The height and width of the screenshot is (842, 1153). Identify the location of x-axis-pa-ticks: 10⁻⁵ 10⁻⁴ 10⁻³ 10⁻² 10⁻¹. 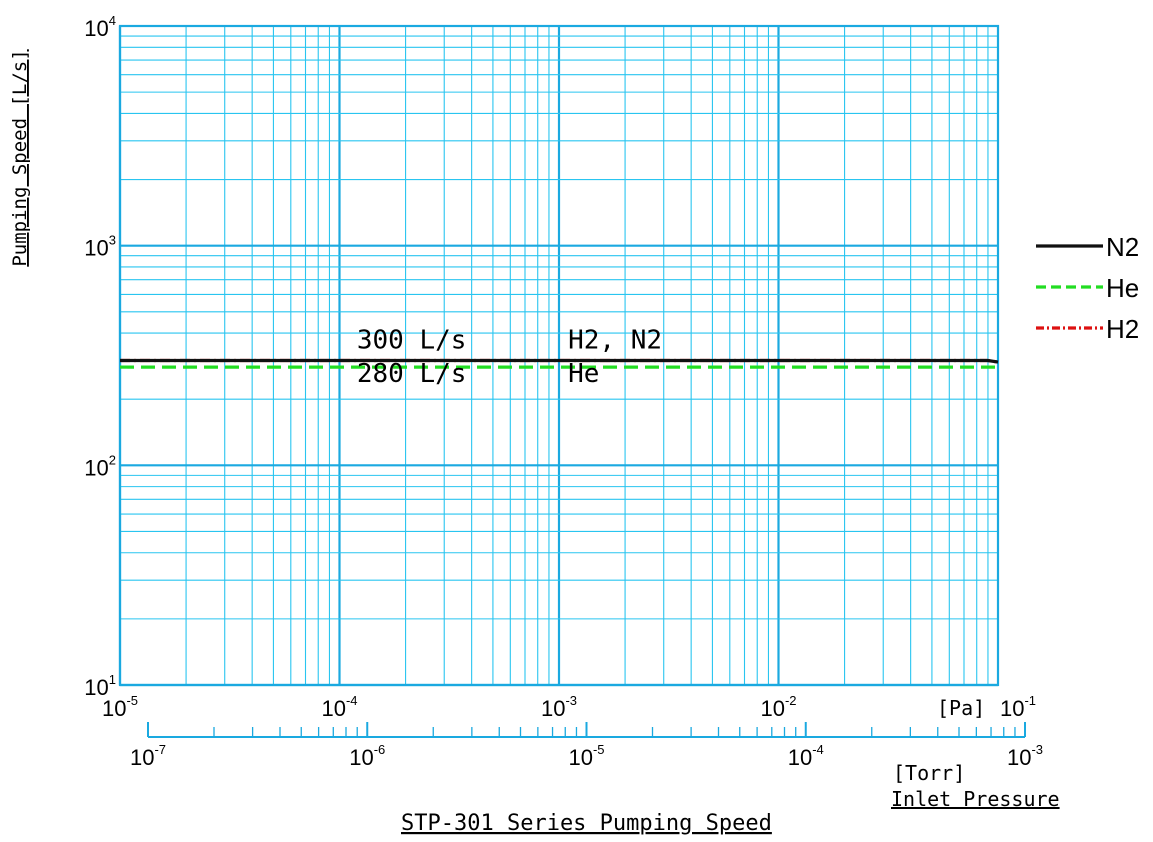
(569, 707).